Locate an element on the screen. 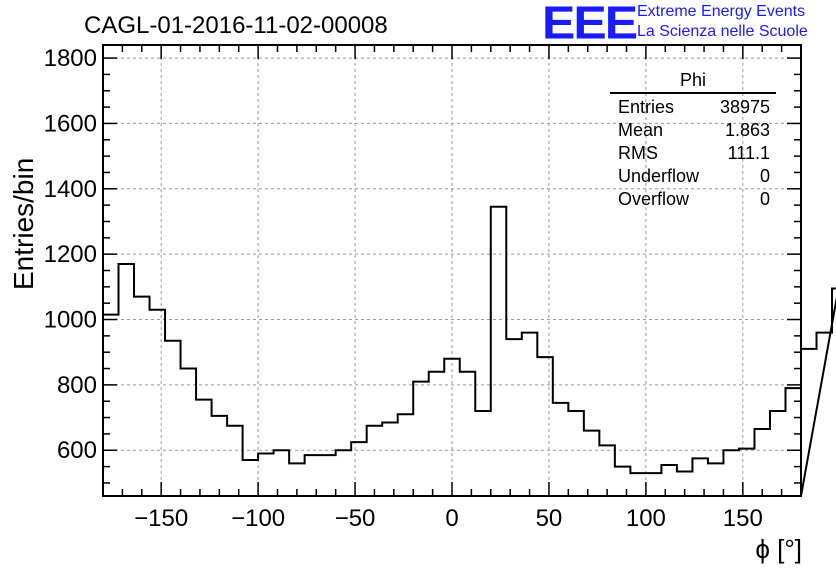 This screenshot has width=836, height=572. x-tick-label: 0 is located at coordinates (451, 518).